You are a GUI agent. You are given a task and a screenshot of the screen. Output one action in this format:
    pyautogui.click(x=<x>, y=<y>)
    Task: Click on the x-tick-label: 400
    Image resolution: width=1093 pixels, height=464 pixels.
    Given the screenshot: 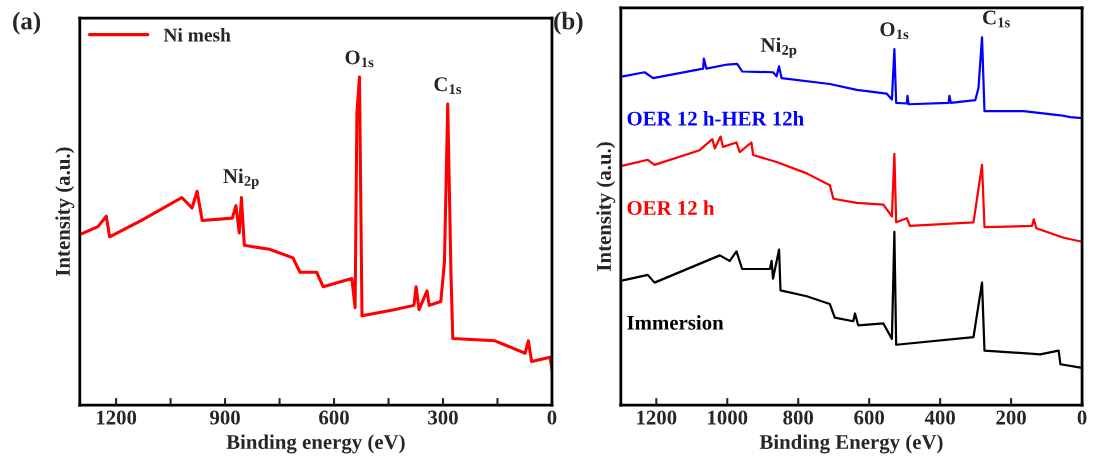 What is the action you would take?
    pyautogui.click(x=939, y=417)
    